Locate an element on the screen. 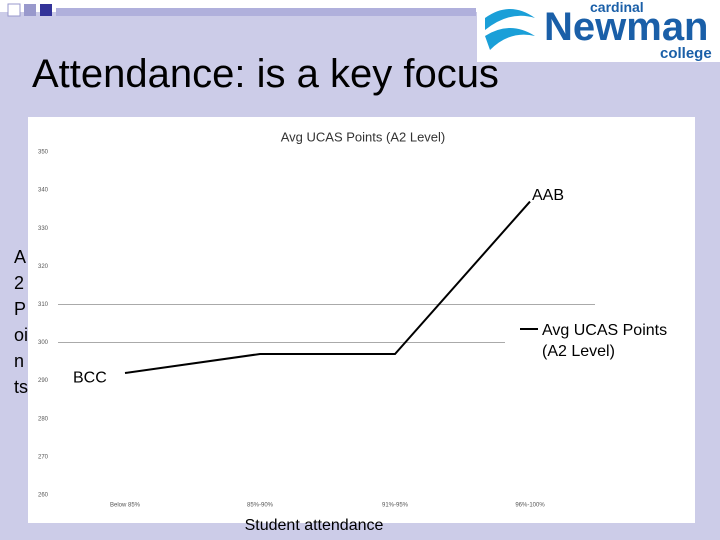 This screenshot has width=720, height=540. y-tick-label: 340 is located at coordinates (43, 191).